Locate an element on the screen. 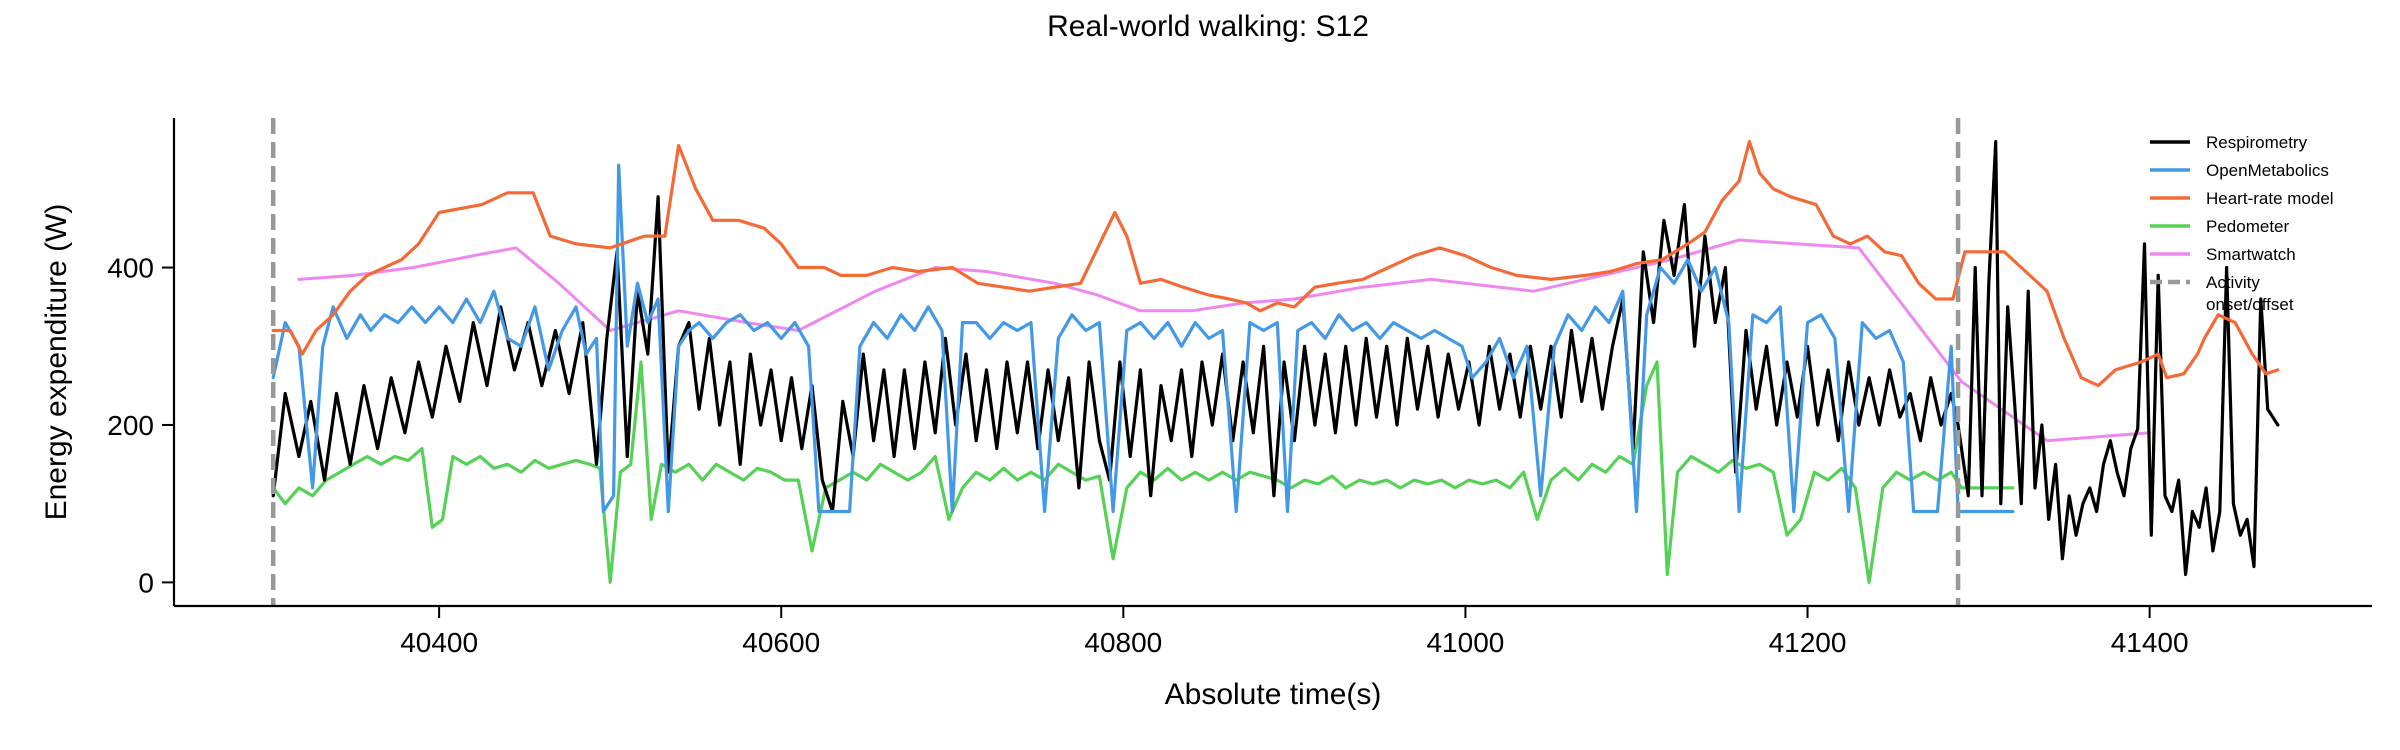 The width and height of the screenshot is (2400, 750). x-tick-label: 41000 is located at coordinates (1465, 642).